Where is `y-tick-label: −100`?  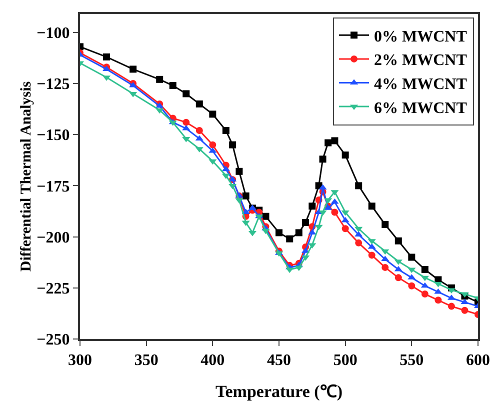 y-tick-label: −100 is located at coordinates (53, 33).